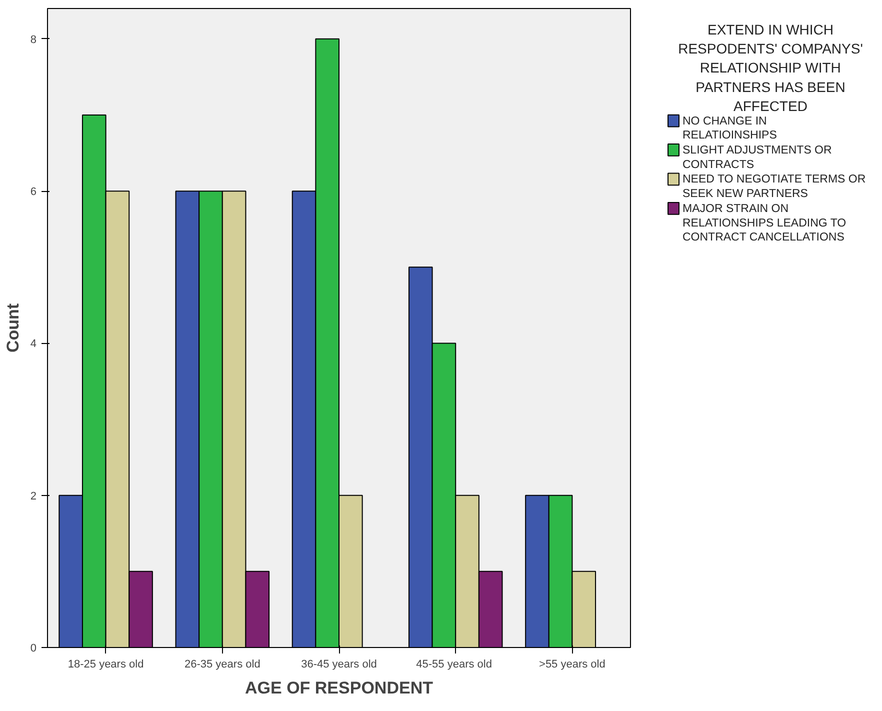  Describe the element at coordinates (764, 223) in the screenshot. I see `legend-label: MAJOR STRAIN ON RELATIONSHIPS LEADING TO CONTRACT CANCELLATIONS` at that location.